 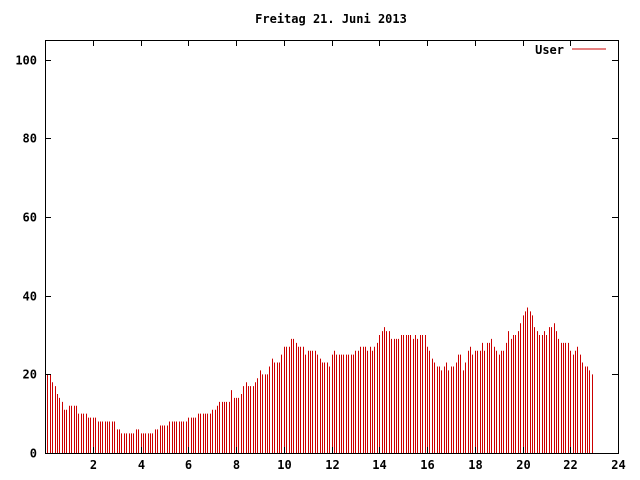 What do you see at coordinates (141, 465) in the screenshot?
I see `x-tick-label: 4` at bounding box center [141, 465].